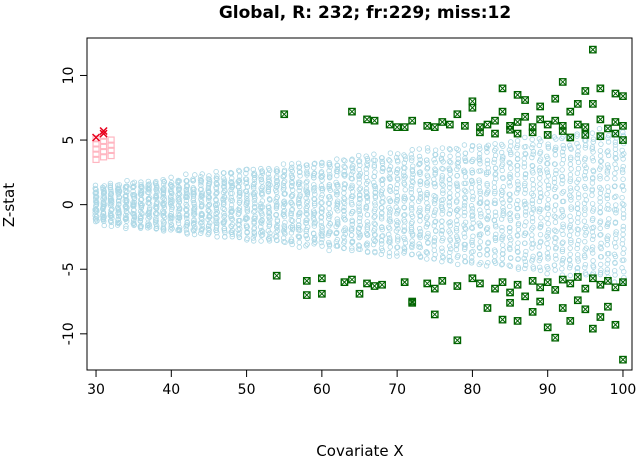  Describe the element at coordinates (96, 390) in the screenshot. I see `x-tick-label: 30` at that location.